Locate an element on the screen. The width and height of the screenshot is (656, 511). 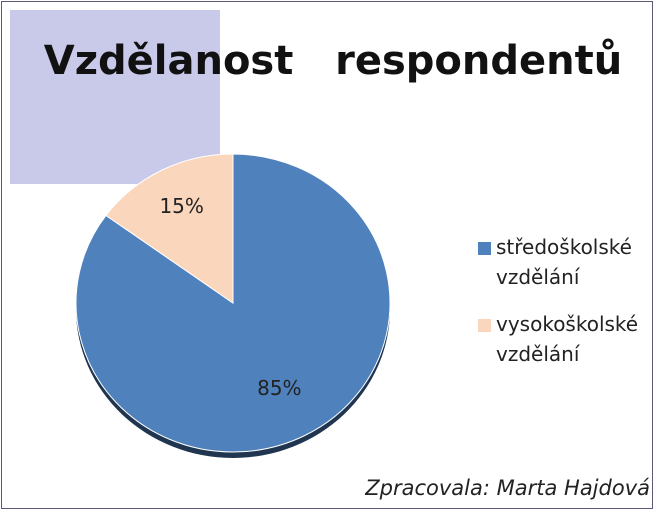
legend-label: vysokoškolské vzdělání is located at coordinates (567, 339).